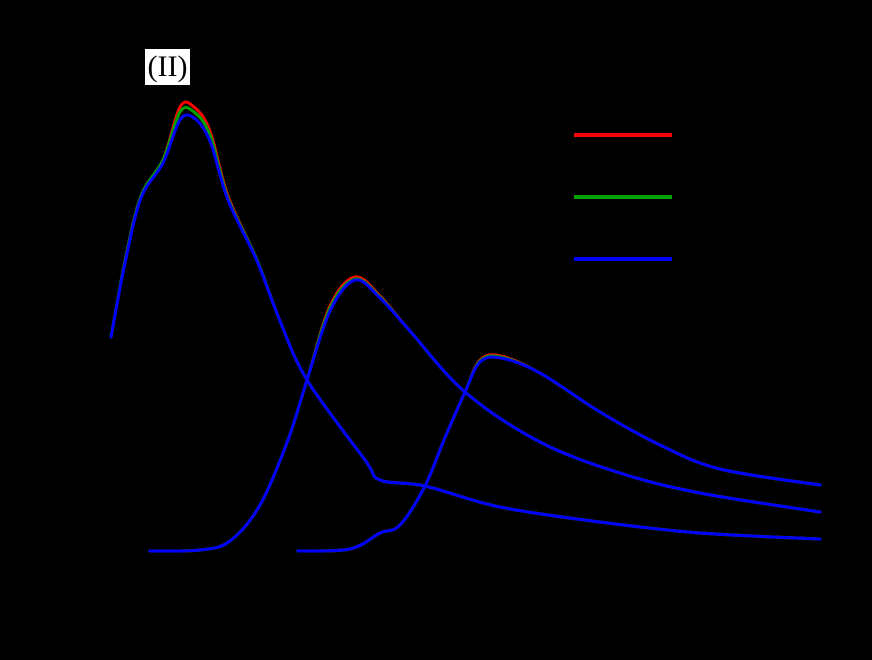  Describe the element at coordinates (167, 67) in the screenshot. I see `panel-label: (II)` at that location.